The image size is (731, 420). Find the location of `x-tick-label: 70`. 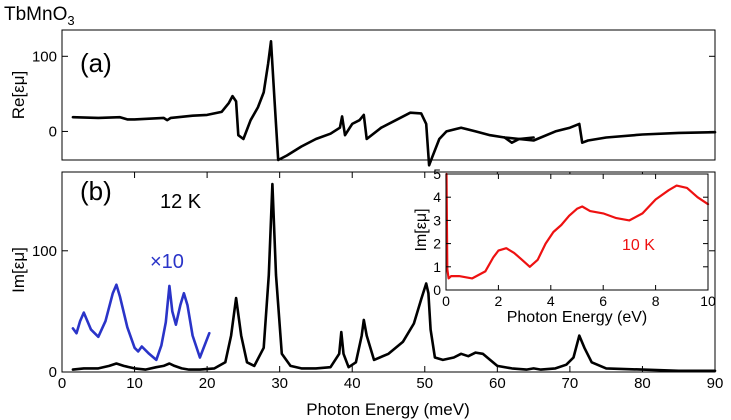

x-tick-label: 70 is located at coordinates (570, 383).